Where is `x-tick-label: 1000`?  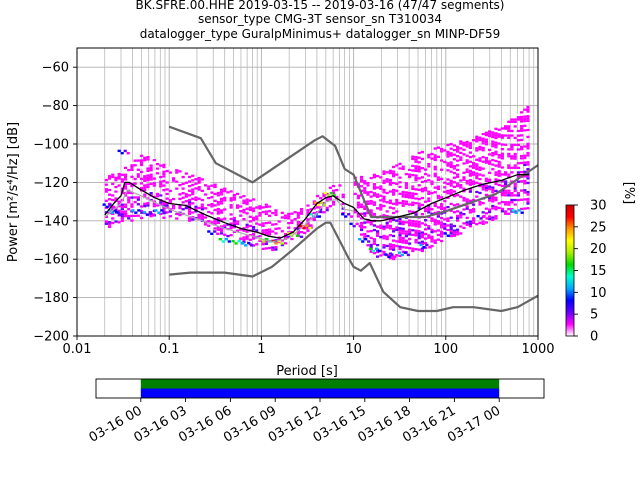
x-tick-label: 1000 is located at coordinates (537, 349).